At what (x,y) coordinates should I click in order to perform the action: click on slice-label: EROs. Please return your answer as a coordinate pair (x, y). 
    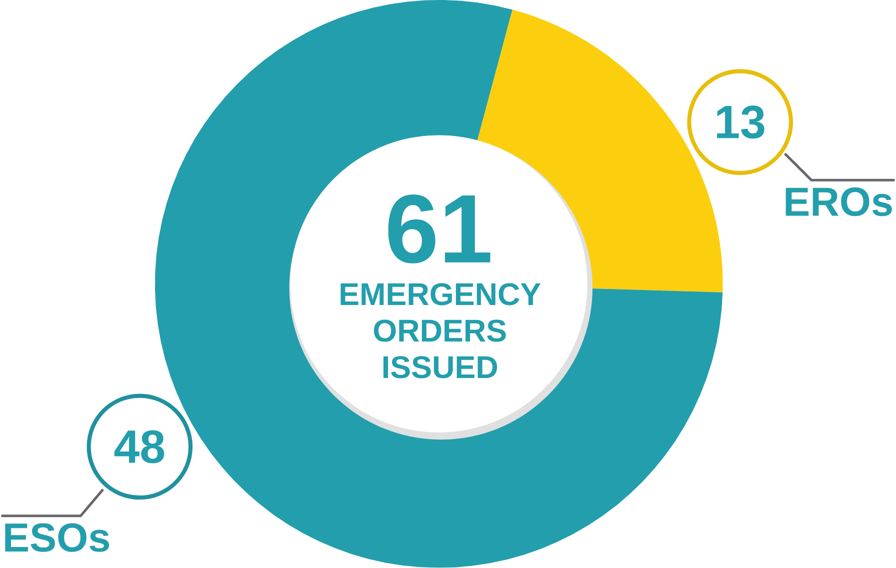
    Looking at the image, I should click on (839, 201).